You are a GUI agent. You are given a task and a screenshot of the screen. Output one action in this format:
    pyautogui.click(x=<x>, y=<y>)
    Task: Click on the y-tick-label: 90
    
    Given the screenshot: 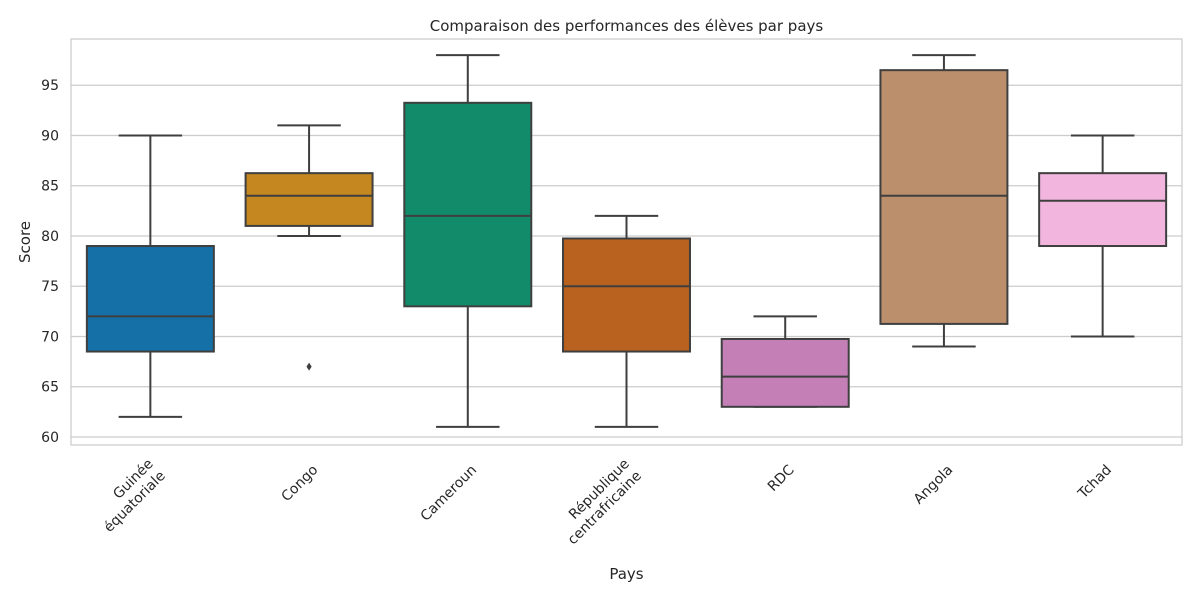 What is the action you would take?
    pyautogui.click(x=50, y=136)
    